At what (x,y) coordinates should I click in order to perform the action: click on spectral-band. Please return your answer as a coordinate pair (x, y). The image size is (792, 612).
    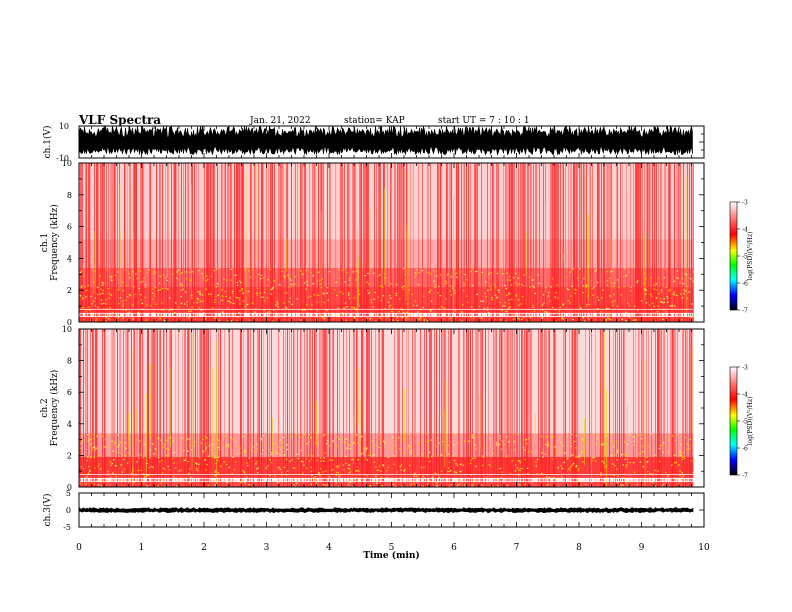
    Looking at the image, I should click on (386, 381).